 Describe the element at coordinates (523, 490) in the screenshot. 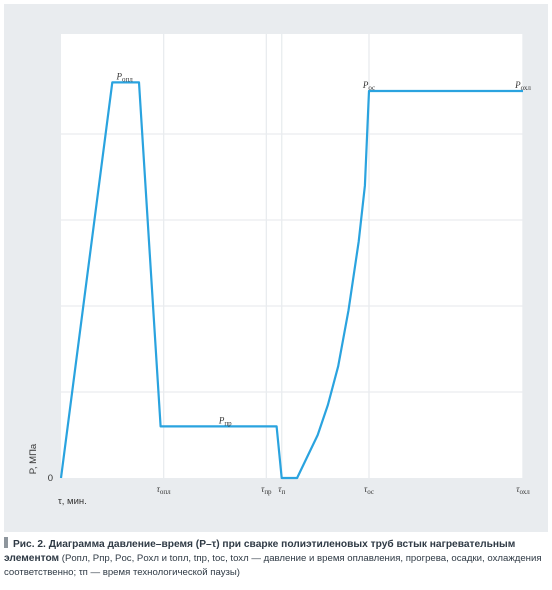

I see `x-tick-label-охл: τохл` at that location.